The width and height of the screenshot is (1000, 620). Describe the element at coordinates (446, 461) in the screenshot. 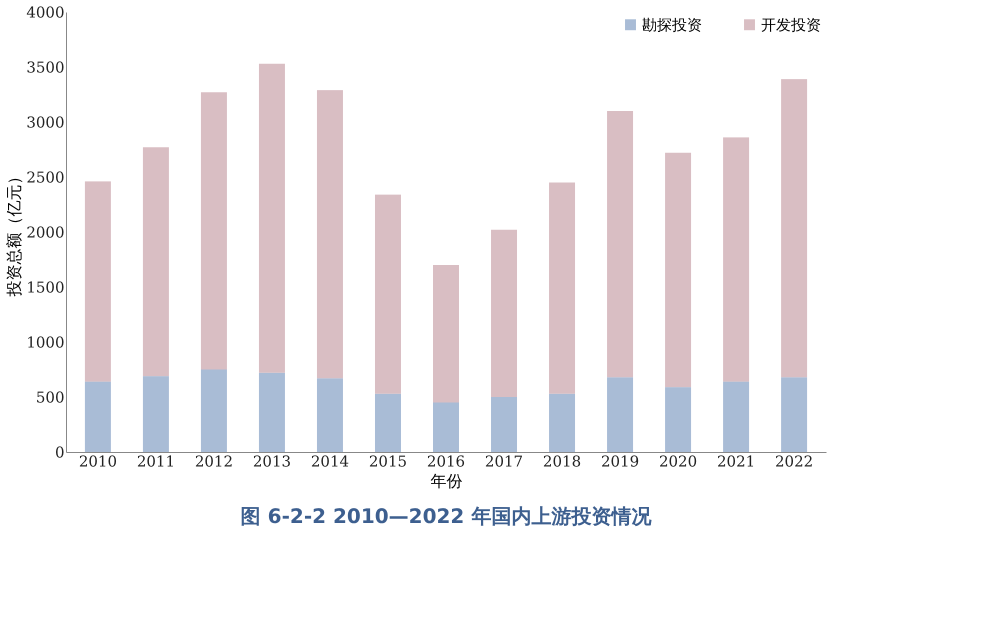

I see `x-tick-label: 2016` at that location.